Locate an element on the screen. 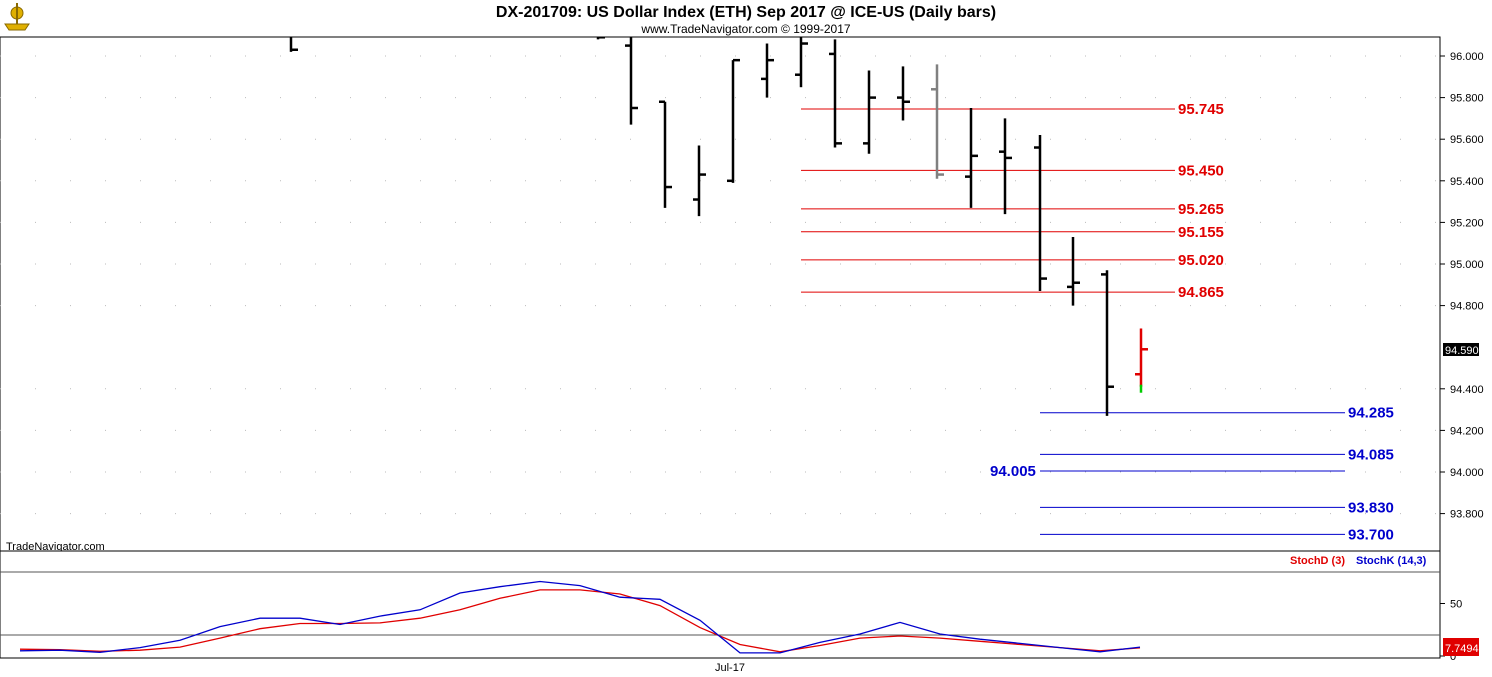 This screenshot has width=1492, height=677. price-tick-label: 95.800 is located at coordinates (1467, 99).